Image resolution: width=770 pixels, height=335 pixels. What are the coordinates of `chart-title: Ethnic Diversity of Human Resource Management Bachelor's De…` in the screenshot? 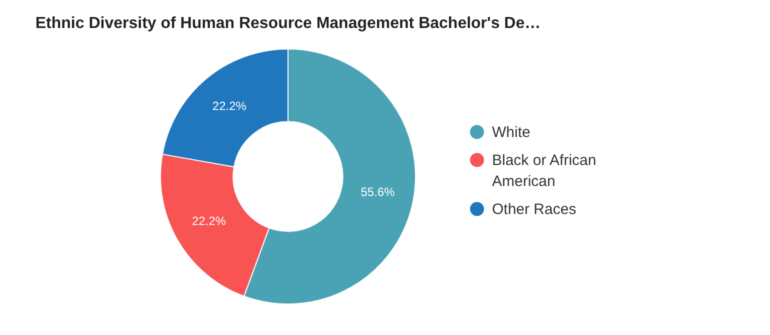 It's located at (288, 24).